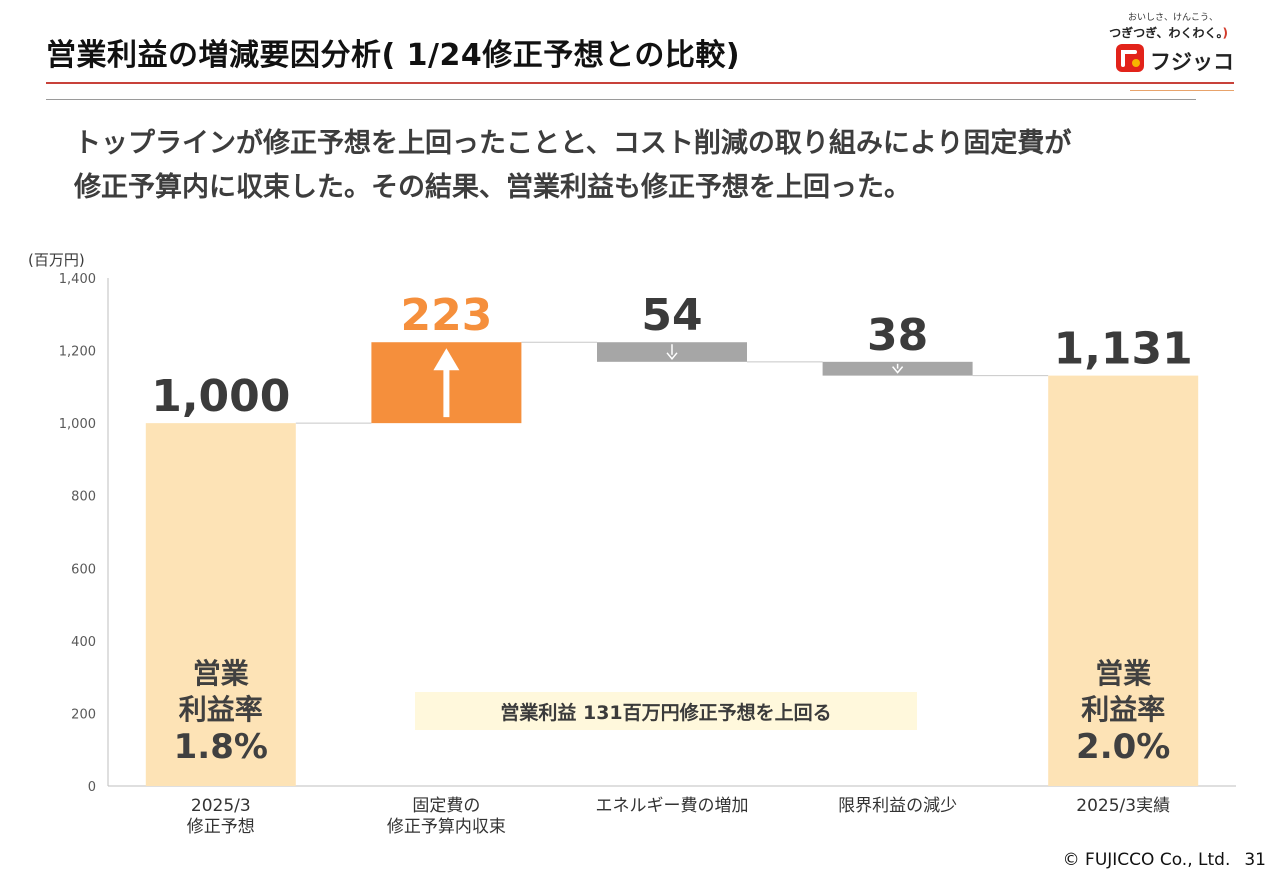 This screenshot has width=1280, height=886. What do you see at coordinates (92, 787) in the screenshot?
I see `y-tick-label: 0` at bounding box center [92, 787].